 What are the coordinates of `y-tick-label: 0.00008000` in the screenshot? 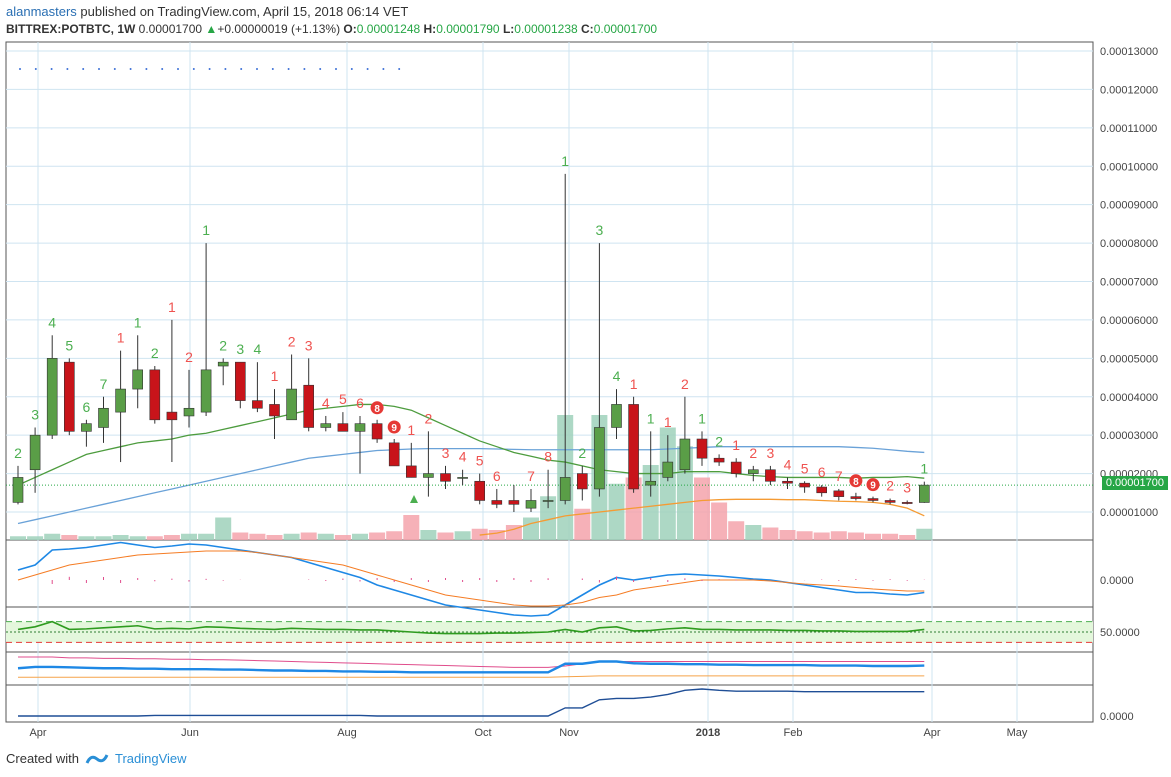 It's located at (1129, 244).